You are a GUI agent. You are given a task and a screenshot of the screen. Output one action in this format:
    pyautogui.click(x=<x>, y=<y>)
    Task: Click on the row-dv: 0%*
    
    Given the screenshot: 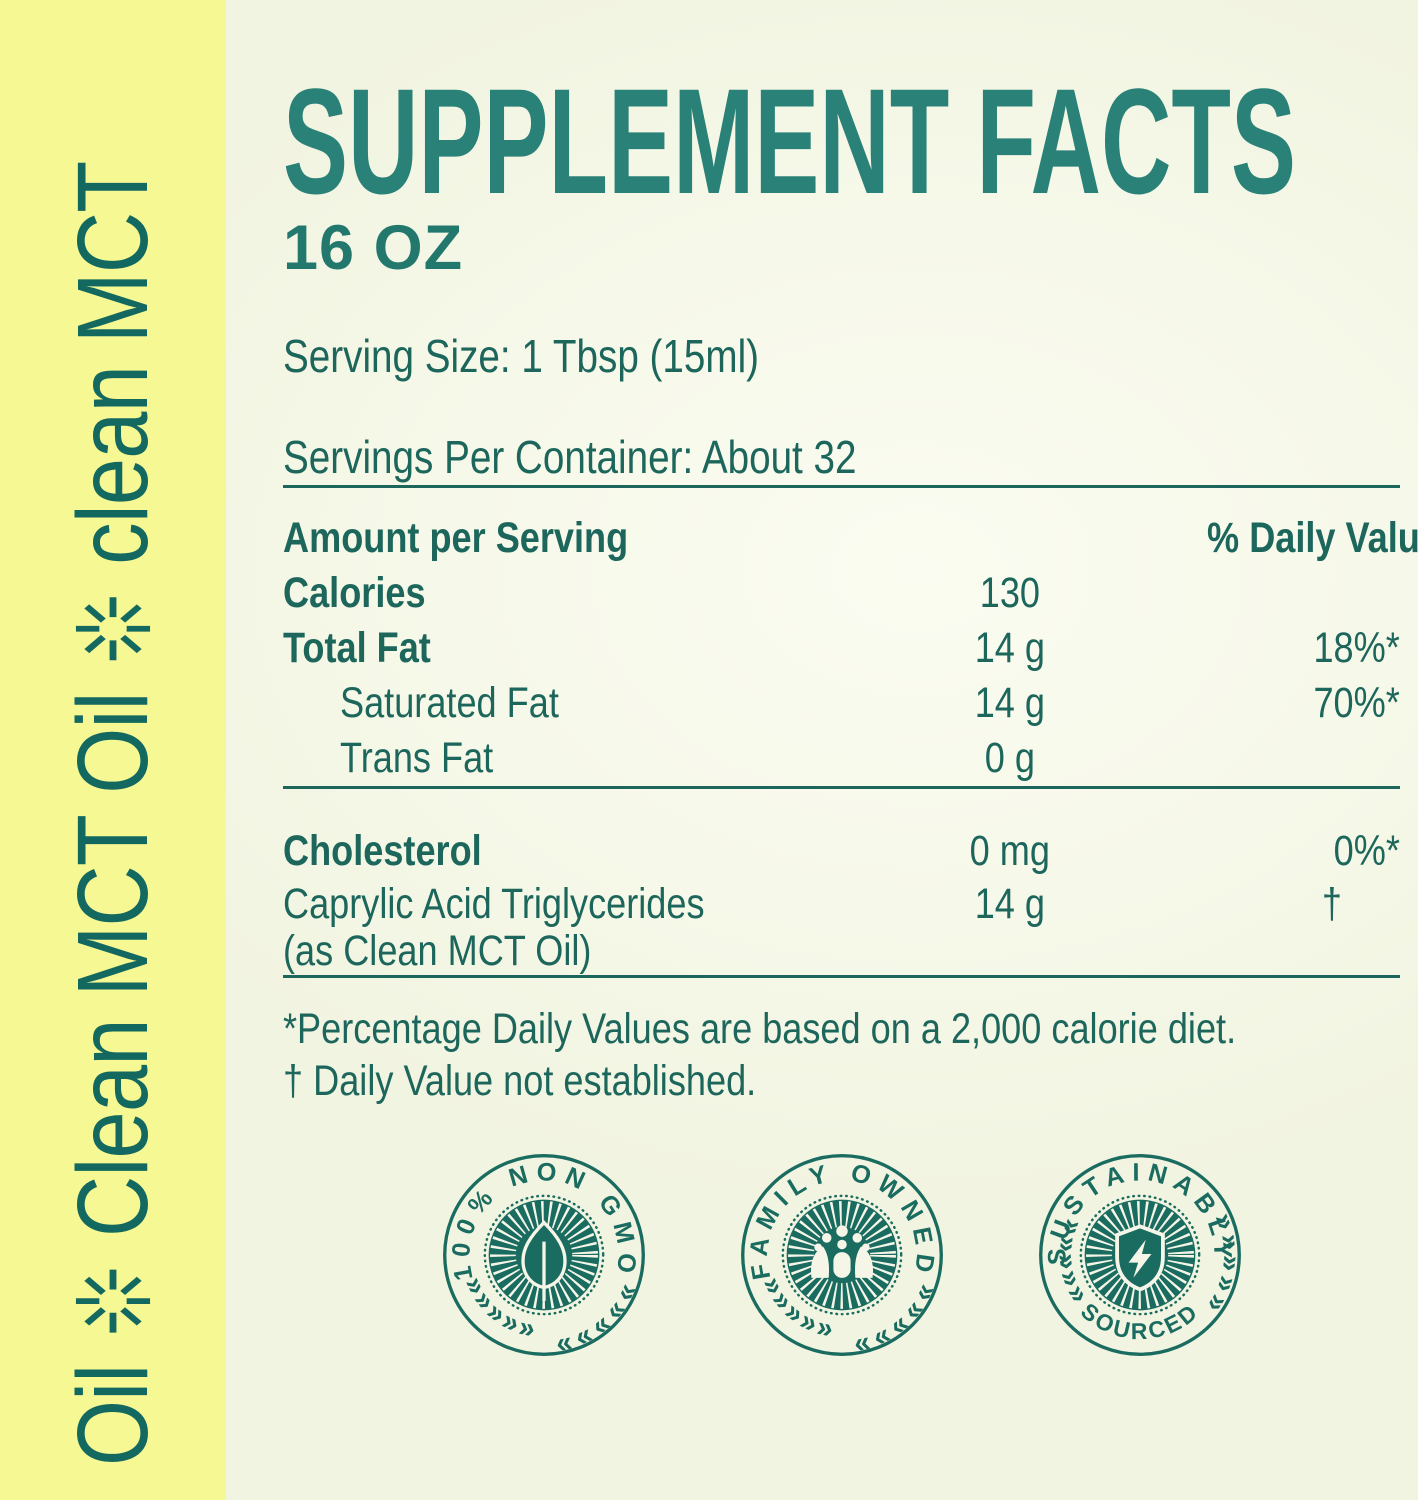 What is the action you would take?
    pyautogui.click(x=1366, y=851)
    